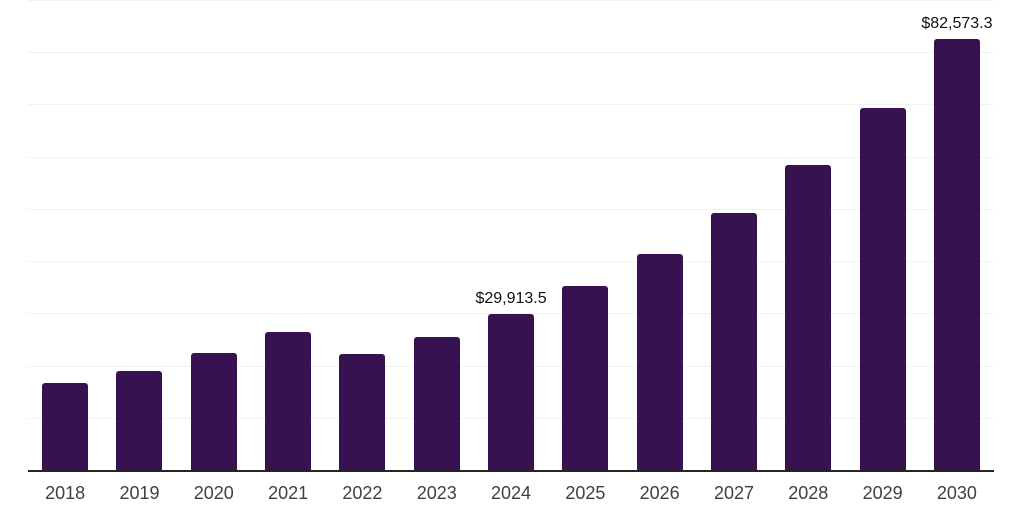 This screenshot has width=1024, height=512. Describe the element at coordinates (437, 235) in the screenshot. I see `bar-slot-2023` at that location.